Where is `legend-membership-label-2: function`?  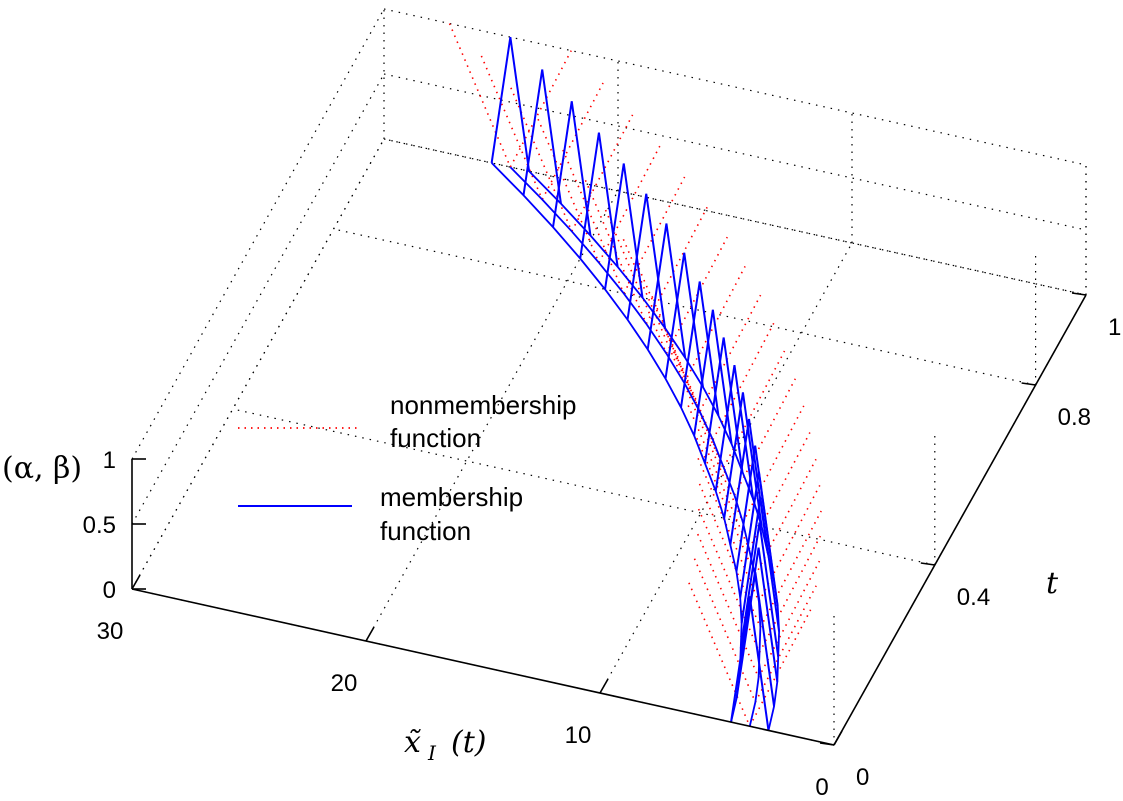
legend-membership-label-2: function is located at coordinates (425, 531).